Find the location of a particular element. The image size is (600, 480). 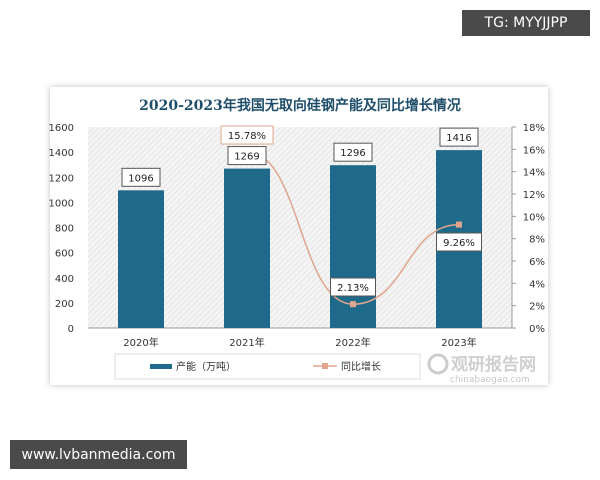

right-tick-label: 4% is located at coordinates (537, 284).